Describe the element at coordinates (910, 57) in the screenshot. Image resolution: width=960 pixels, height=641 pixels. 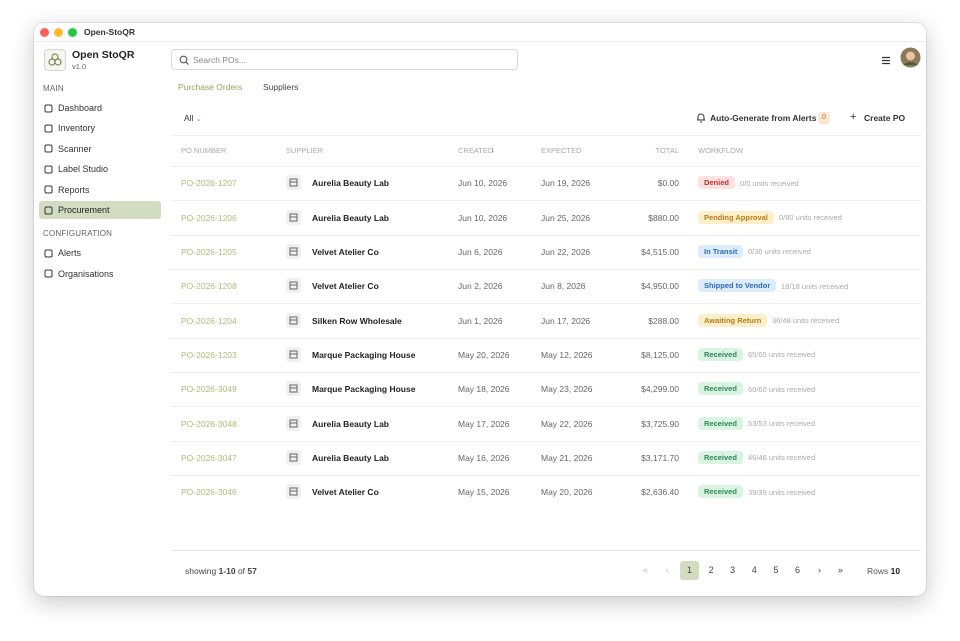
I see `user-avatar` at that location.